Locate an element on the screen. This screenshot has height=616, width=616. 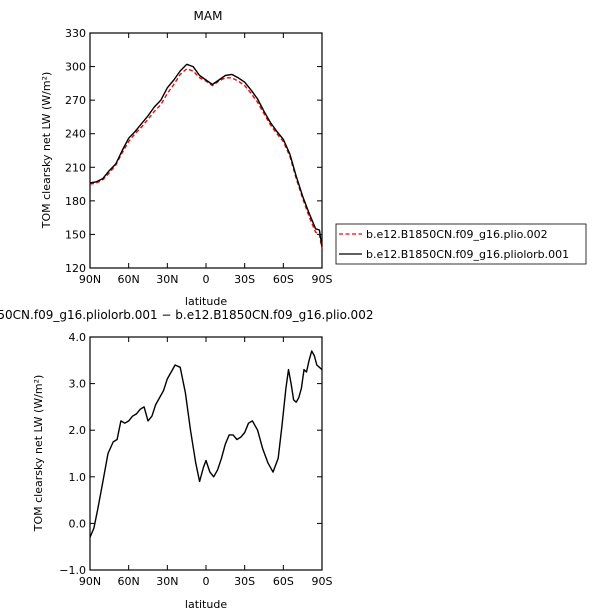
y-tick-label: 270 is located at coordinates (75, 100).